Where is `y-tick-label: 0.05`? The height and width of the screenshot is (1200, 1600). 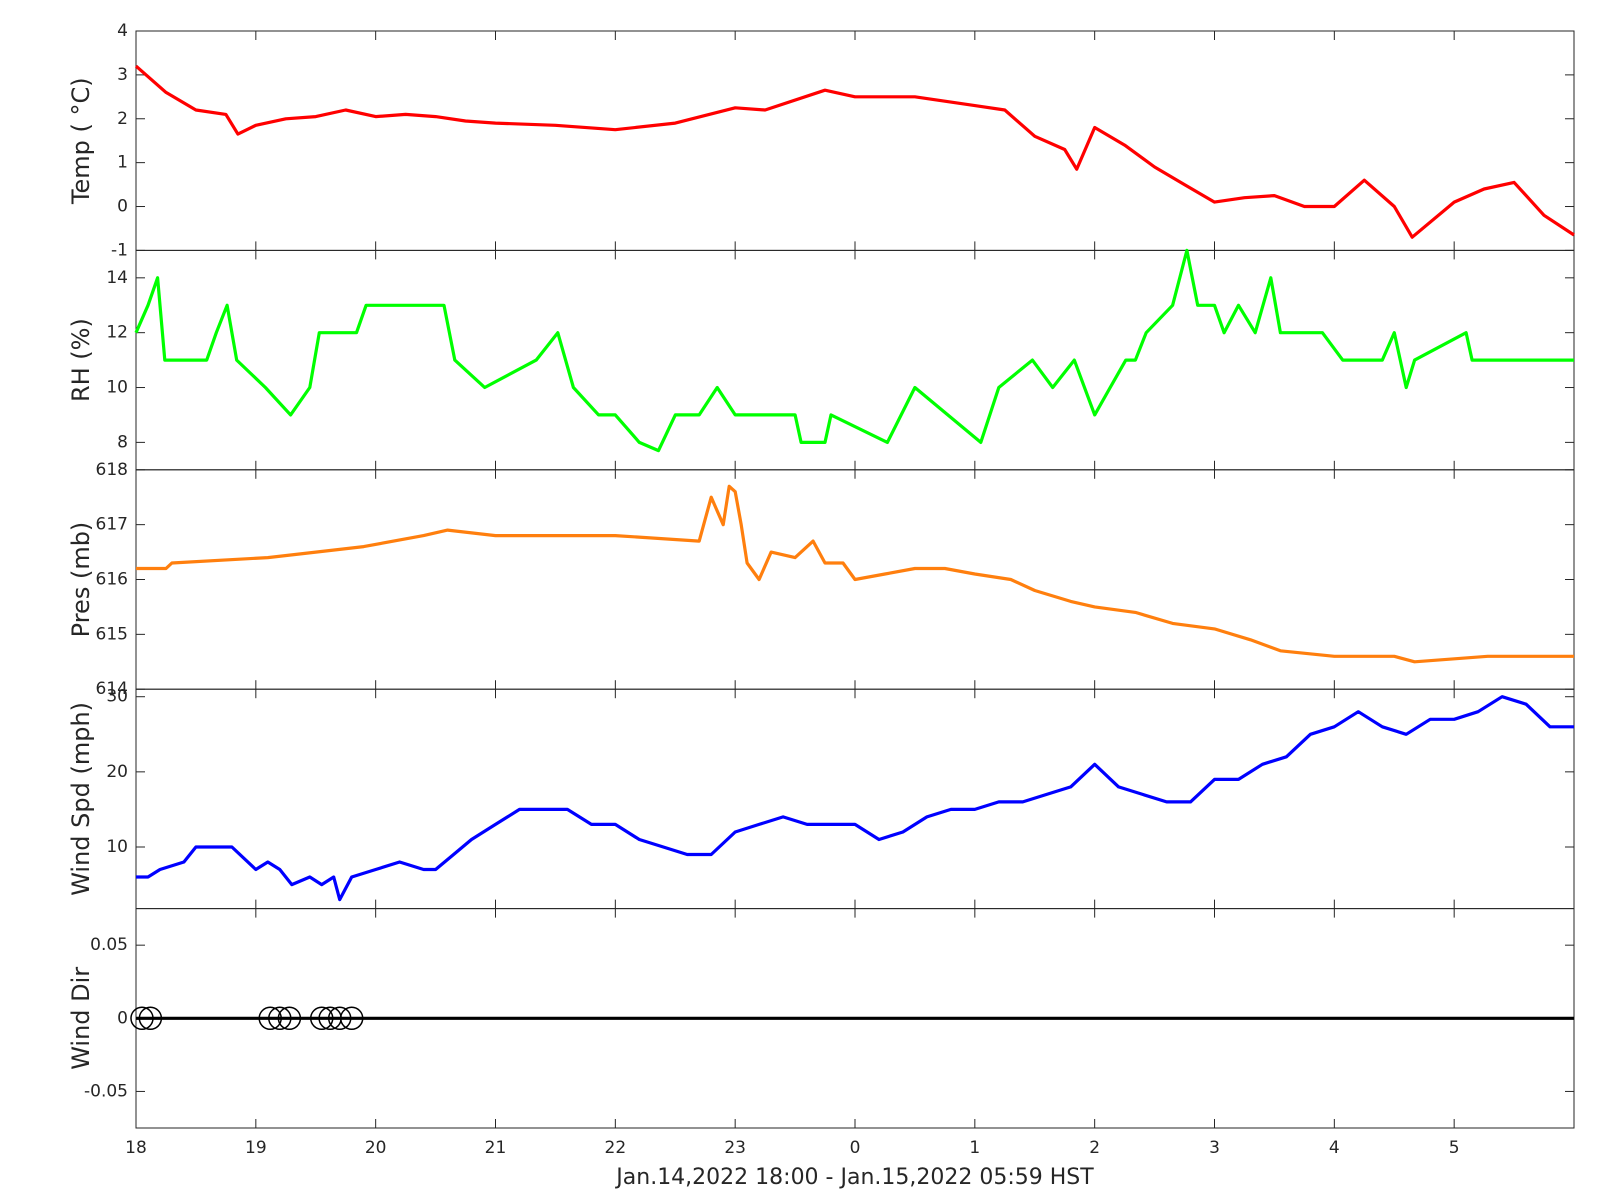 y-tick-label: 0.05 is located at coordinates (109, 945).